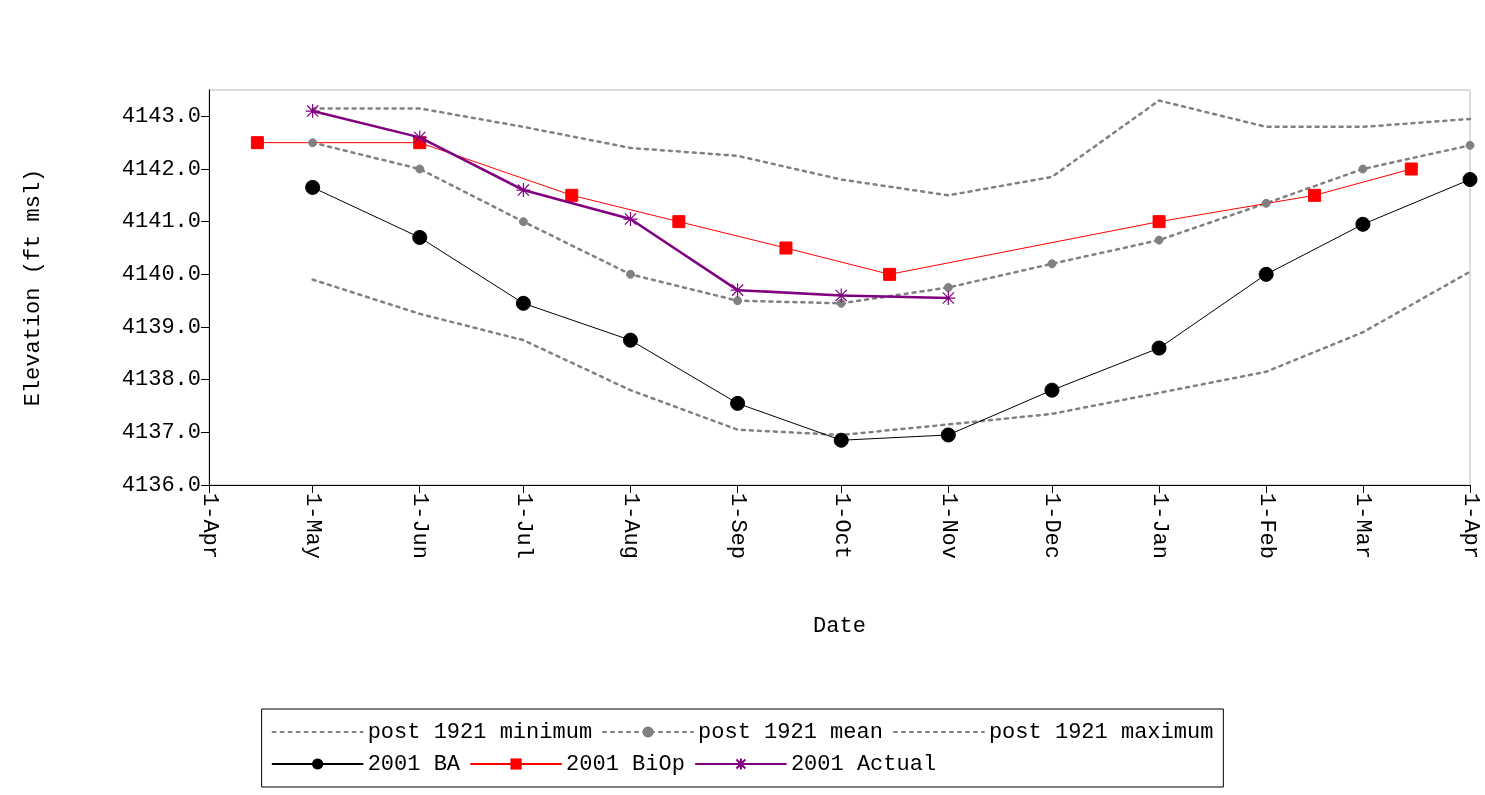 Image resolution: width=1485 pixels, height=795 pixels. Describe the element at coordinates (161, 380) in the screenshot. I see `y-tick-label: 4138.0` at that location.